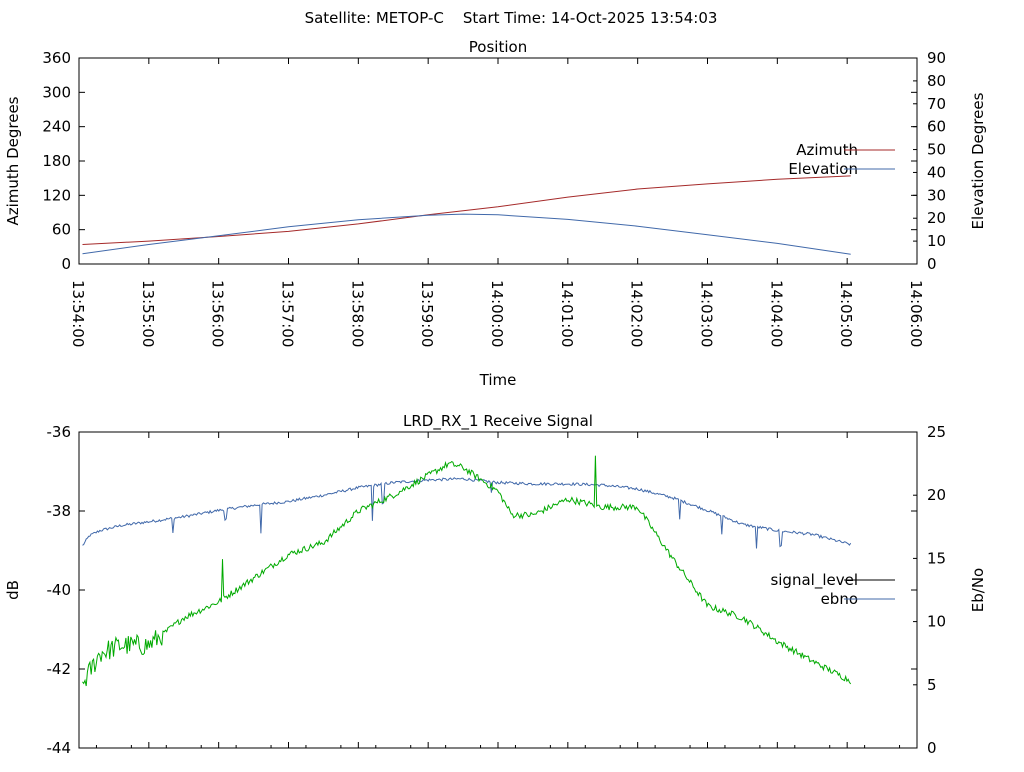 Image resolution: width=1024 pixels, height=772 pixels. Describe the element at coordinates (707, 313) in the screenshot. I see `x-tick-label: 14:03:00` at that location.